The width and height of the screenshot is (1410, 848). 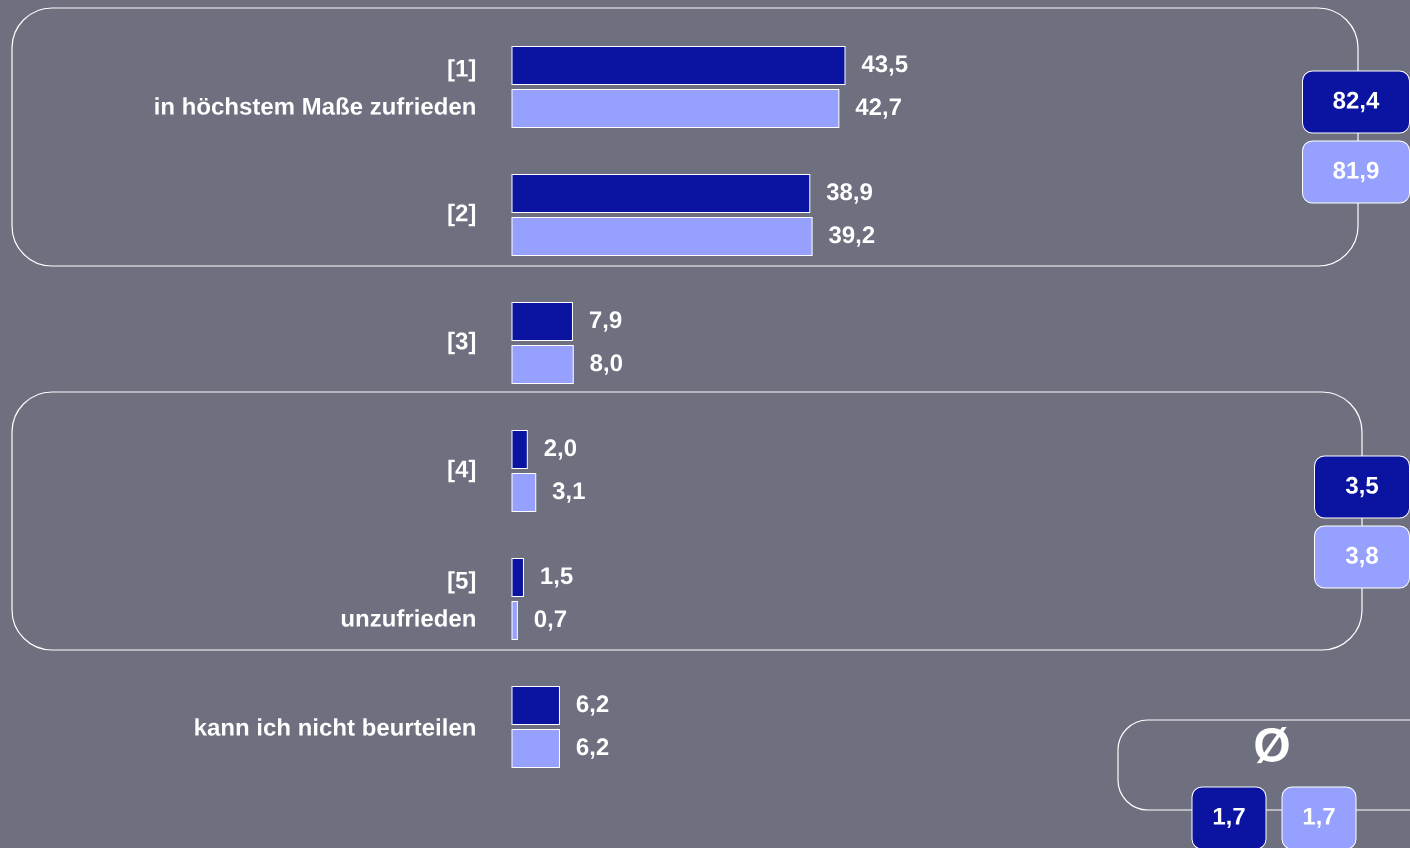 What do you see at coordinates (1356, 172) in the screenshot?
I see `text: 81,9` at bounding box center [1356, 172].